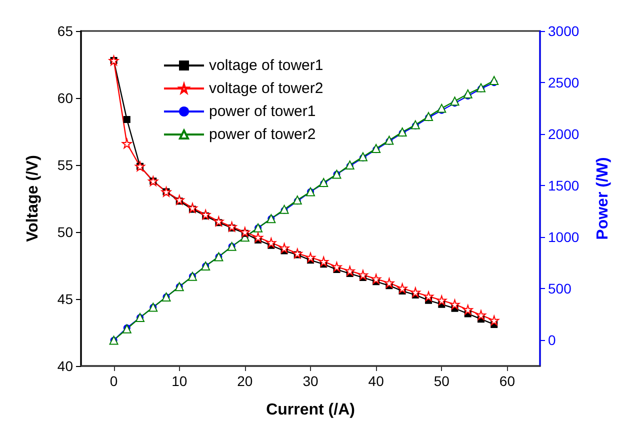 Image resolution: width=627 pixels, height=431 pixels. I want to click on y-tick-label: 50, so click(65, 232).